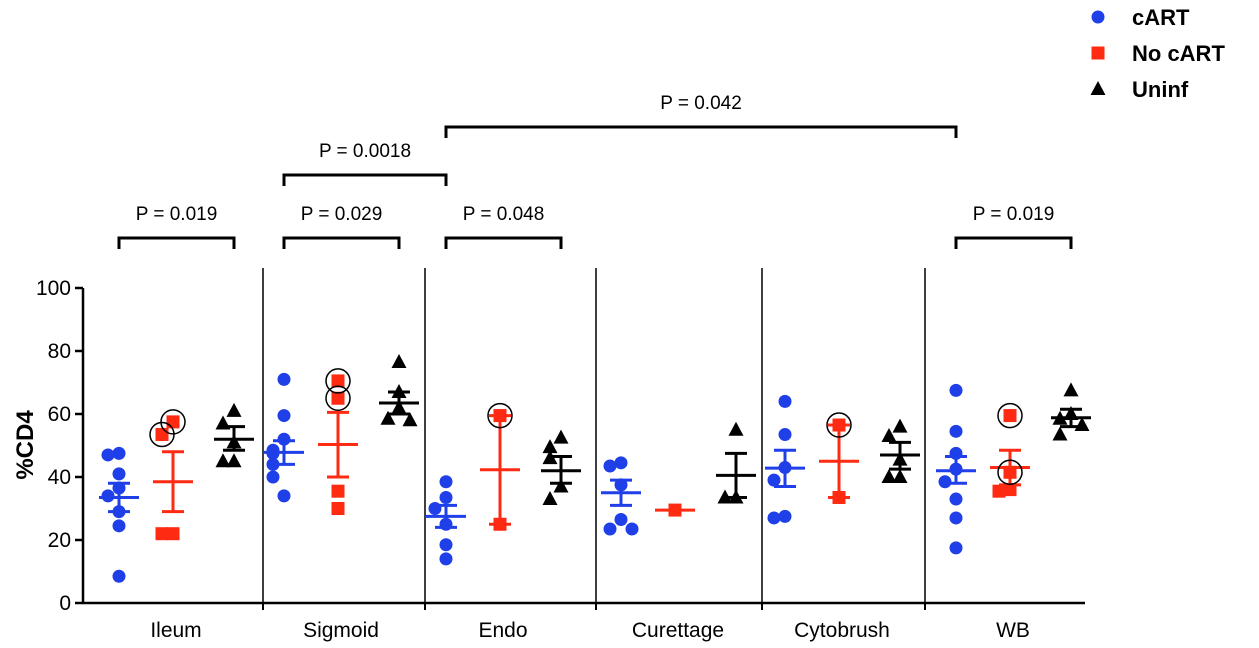  What do you see at coordinates (341, 630) in the screenshot?
I see `category-label: Sigmoid` at bounding box center [341, 630].